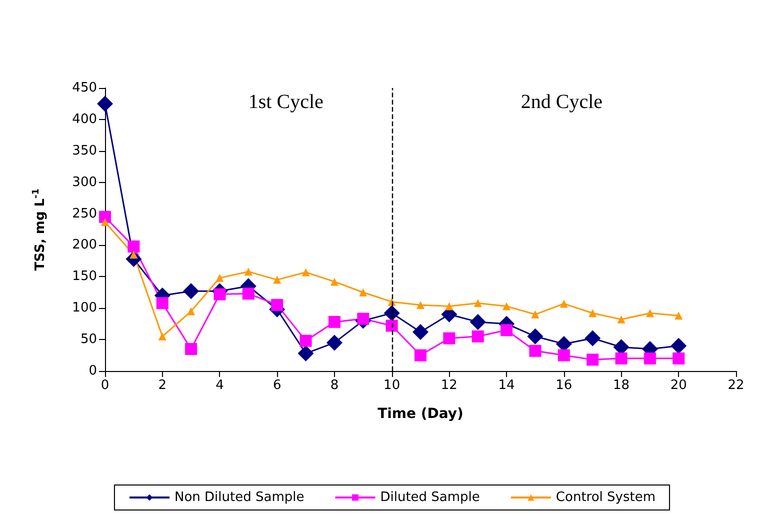 The image size is (784, 518). Describe the element at coordinates (621, 385) in the screenshot. I see `x-tick-label: 18` at that location.